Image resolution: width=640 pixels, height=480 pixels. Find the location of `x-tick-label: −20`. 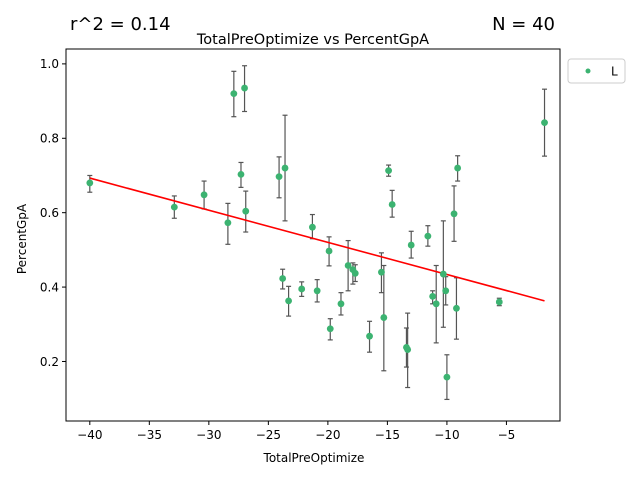

x-tick-label: −20 is located at coordinates (327, 435).